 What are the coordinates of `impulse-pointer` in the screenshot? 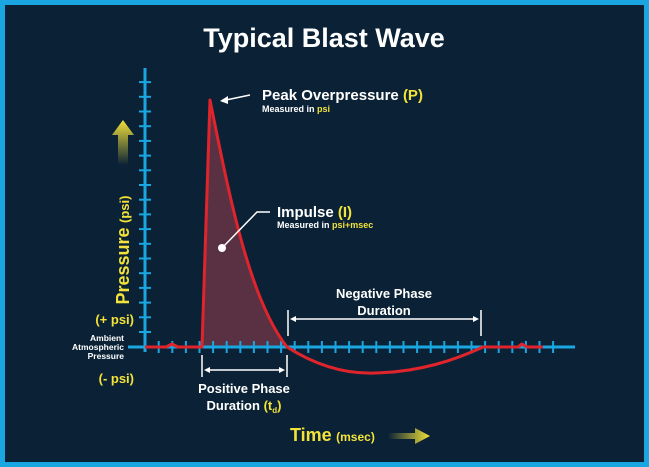 It's located at (245, 230).